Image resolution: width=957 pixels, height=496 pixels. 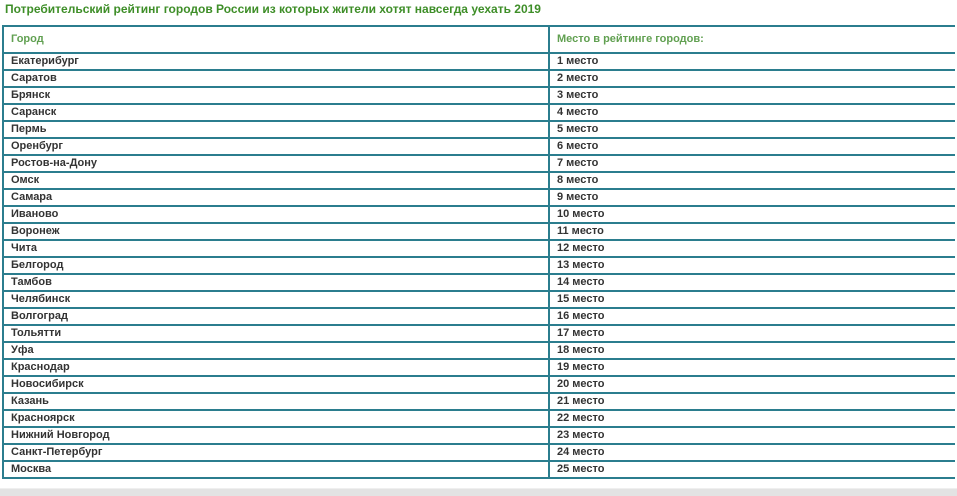 I want to click on table-row: Белгород 13 место, so click(x=479, y=266).